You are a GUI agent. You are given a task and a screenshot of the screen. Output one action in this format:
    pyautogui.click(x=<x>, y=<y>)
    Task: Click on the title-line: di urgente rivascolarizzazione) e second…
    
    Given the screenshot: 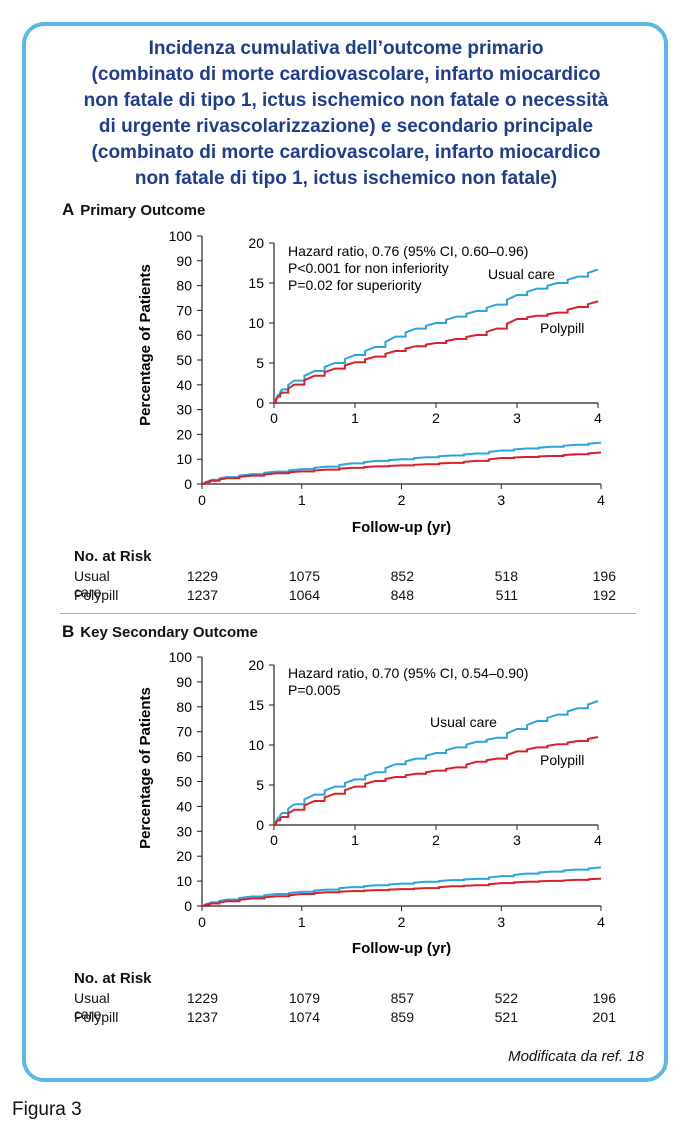 What is the action you would take?
    pyautogui.click(x=346, y=126)
    